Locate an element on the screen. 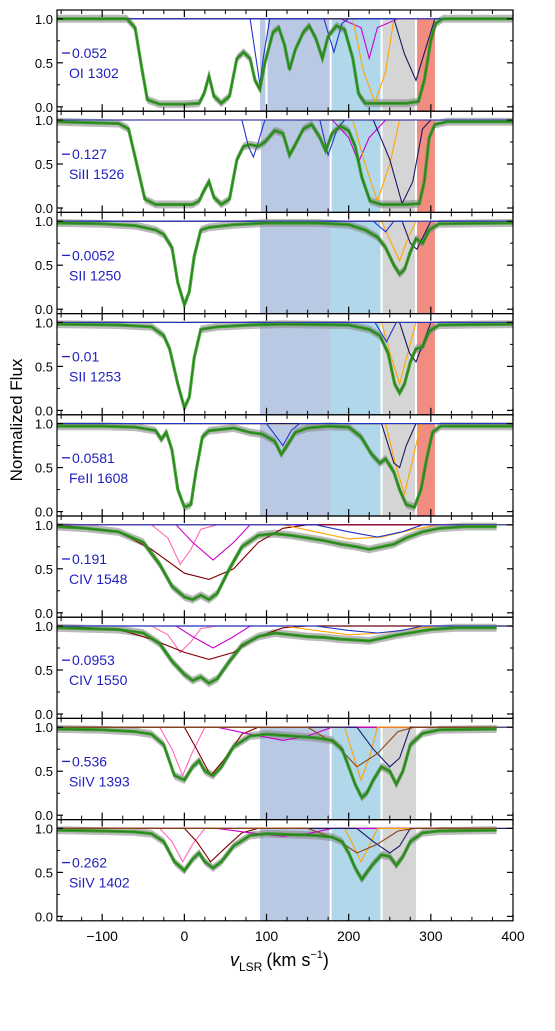 The image size is (555, 1031). panel-8: 0.0 0.5 1.0 0.536 SiIV 1393 is located at coordinates (274, 770).